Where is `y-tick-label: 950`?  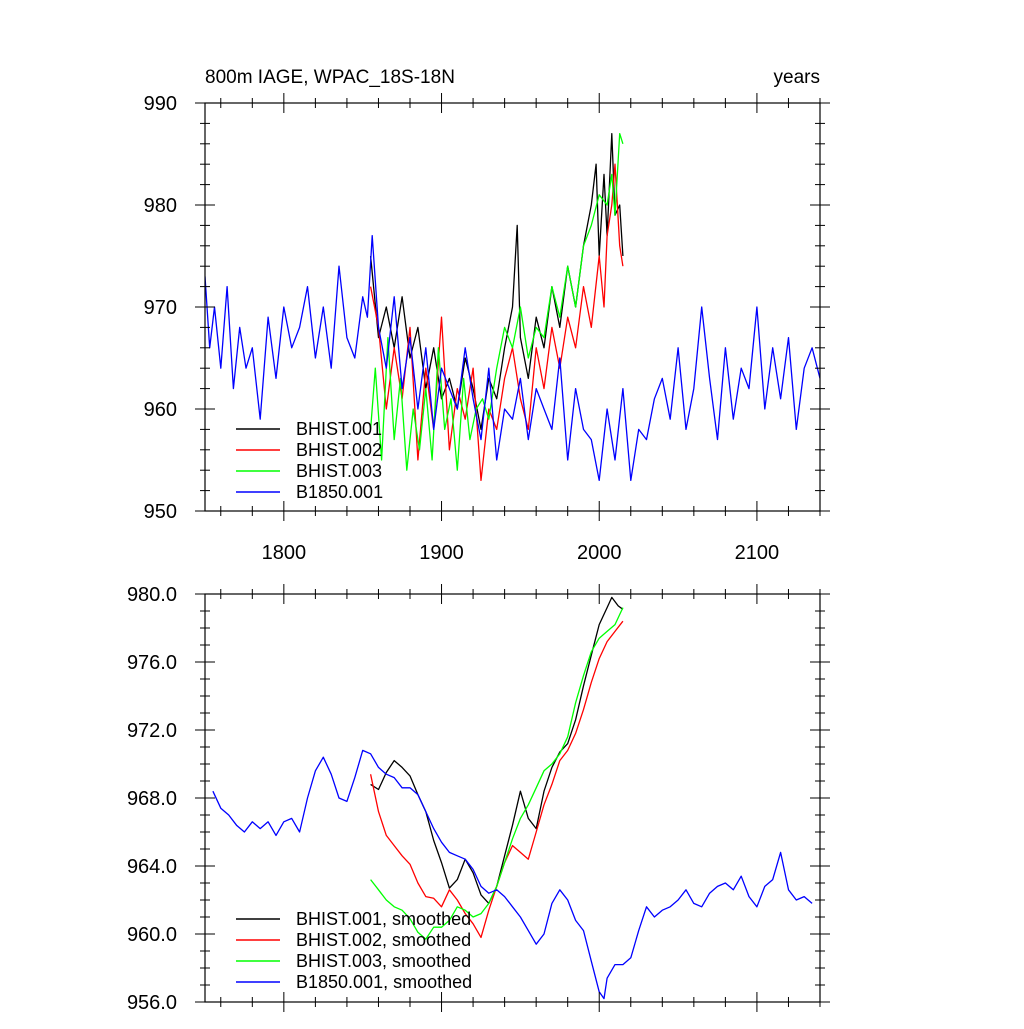 y-tick-label: 950 is located at coordinates (160, 512).